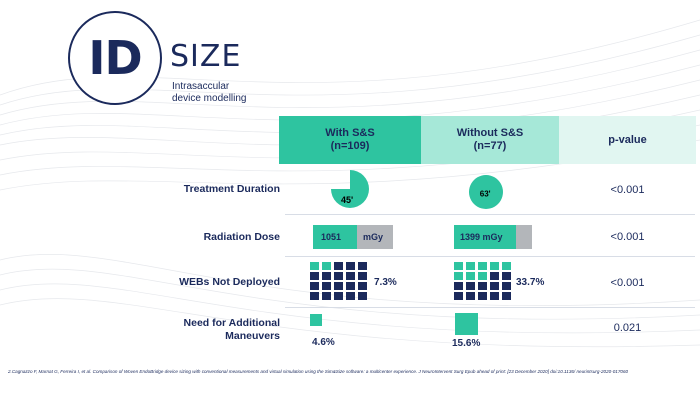  Describe the element at coordinates (350, 133) in the screenshot. I see `header-with-title: With S&S` at that location.